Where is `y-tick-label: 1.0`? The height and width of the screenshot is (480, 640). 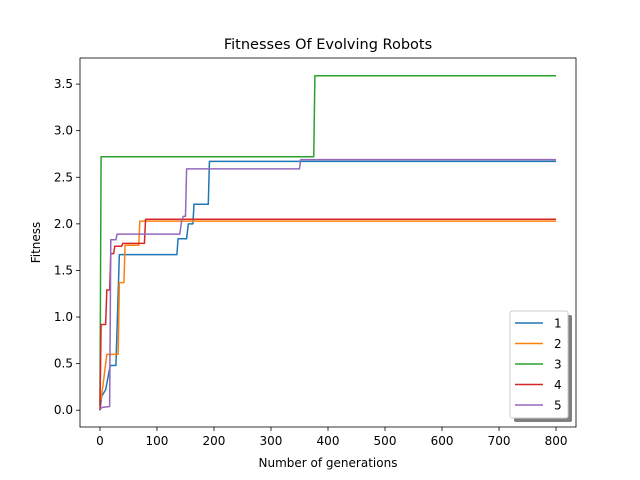 y-tick-label: 1.0 is located at coordinates (63, 317).